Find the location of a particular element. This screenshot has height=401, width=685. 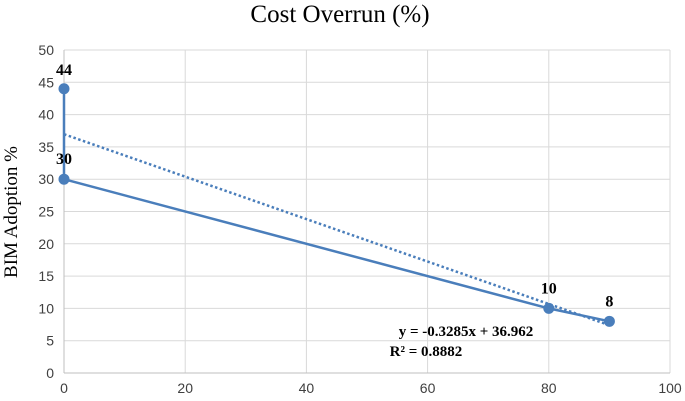

trendline-equation: y = -0.3285x + 36.962 is located at coordinates (466, 332).